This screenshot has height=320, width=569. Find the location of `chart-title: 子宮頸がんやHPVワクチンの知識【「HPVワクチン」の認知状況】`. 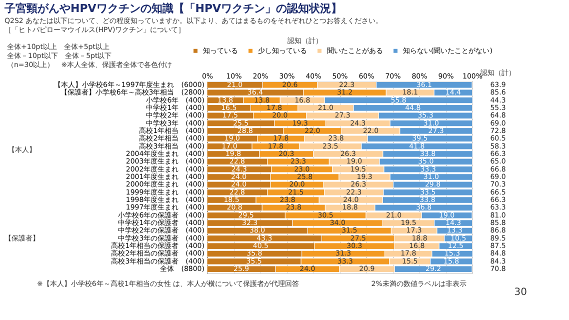

chart-title: 子宮頸がんやHPVワクチンの知識【「HPVワクチン」の認知状況】 is located at coordinates (173, 8).